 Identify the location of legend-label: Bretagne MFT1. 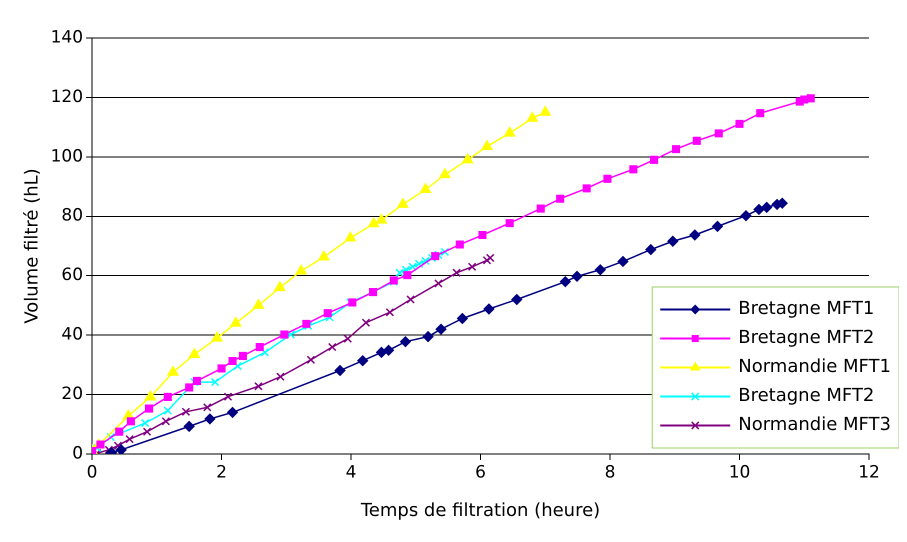
(806, 309).